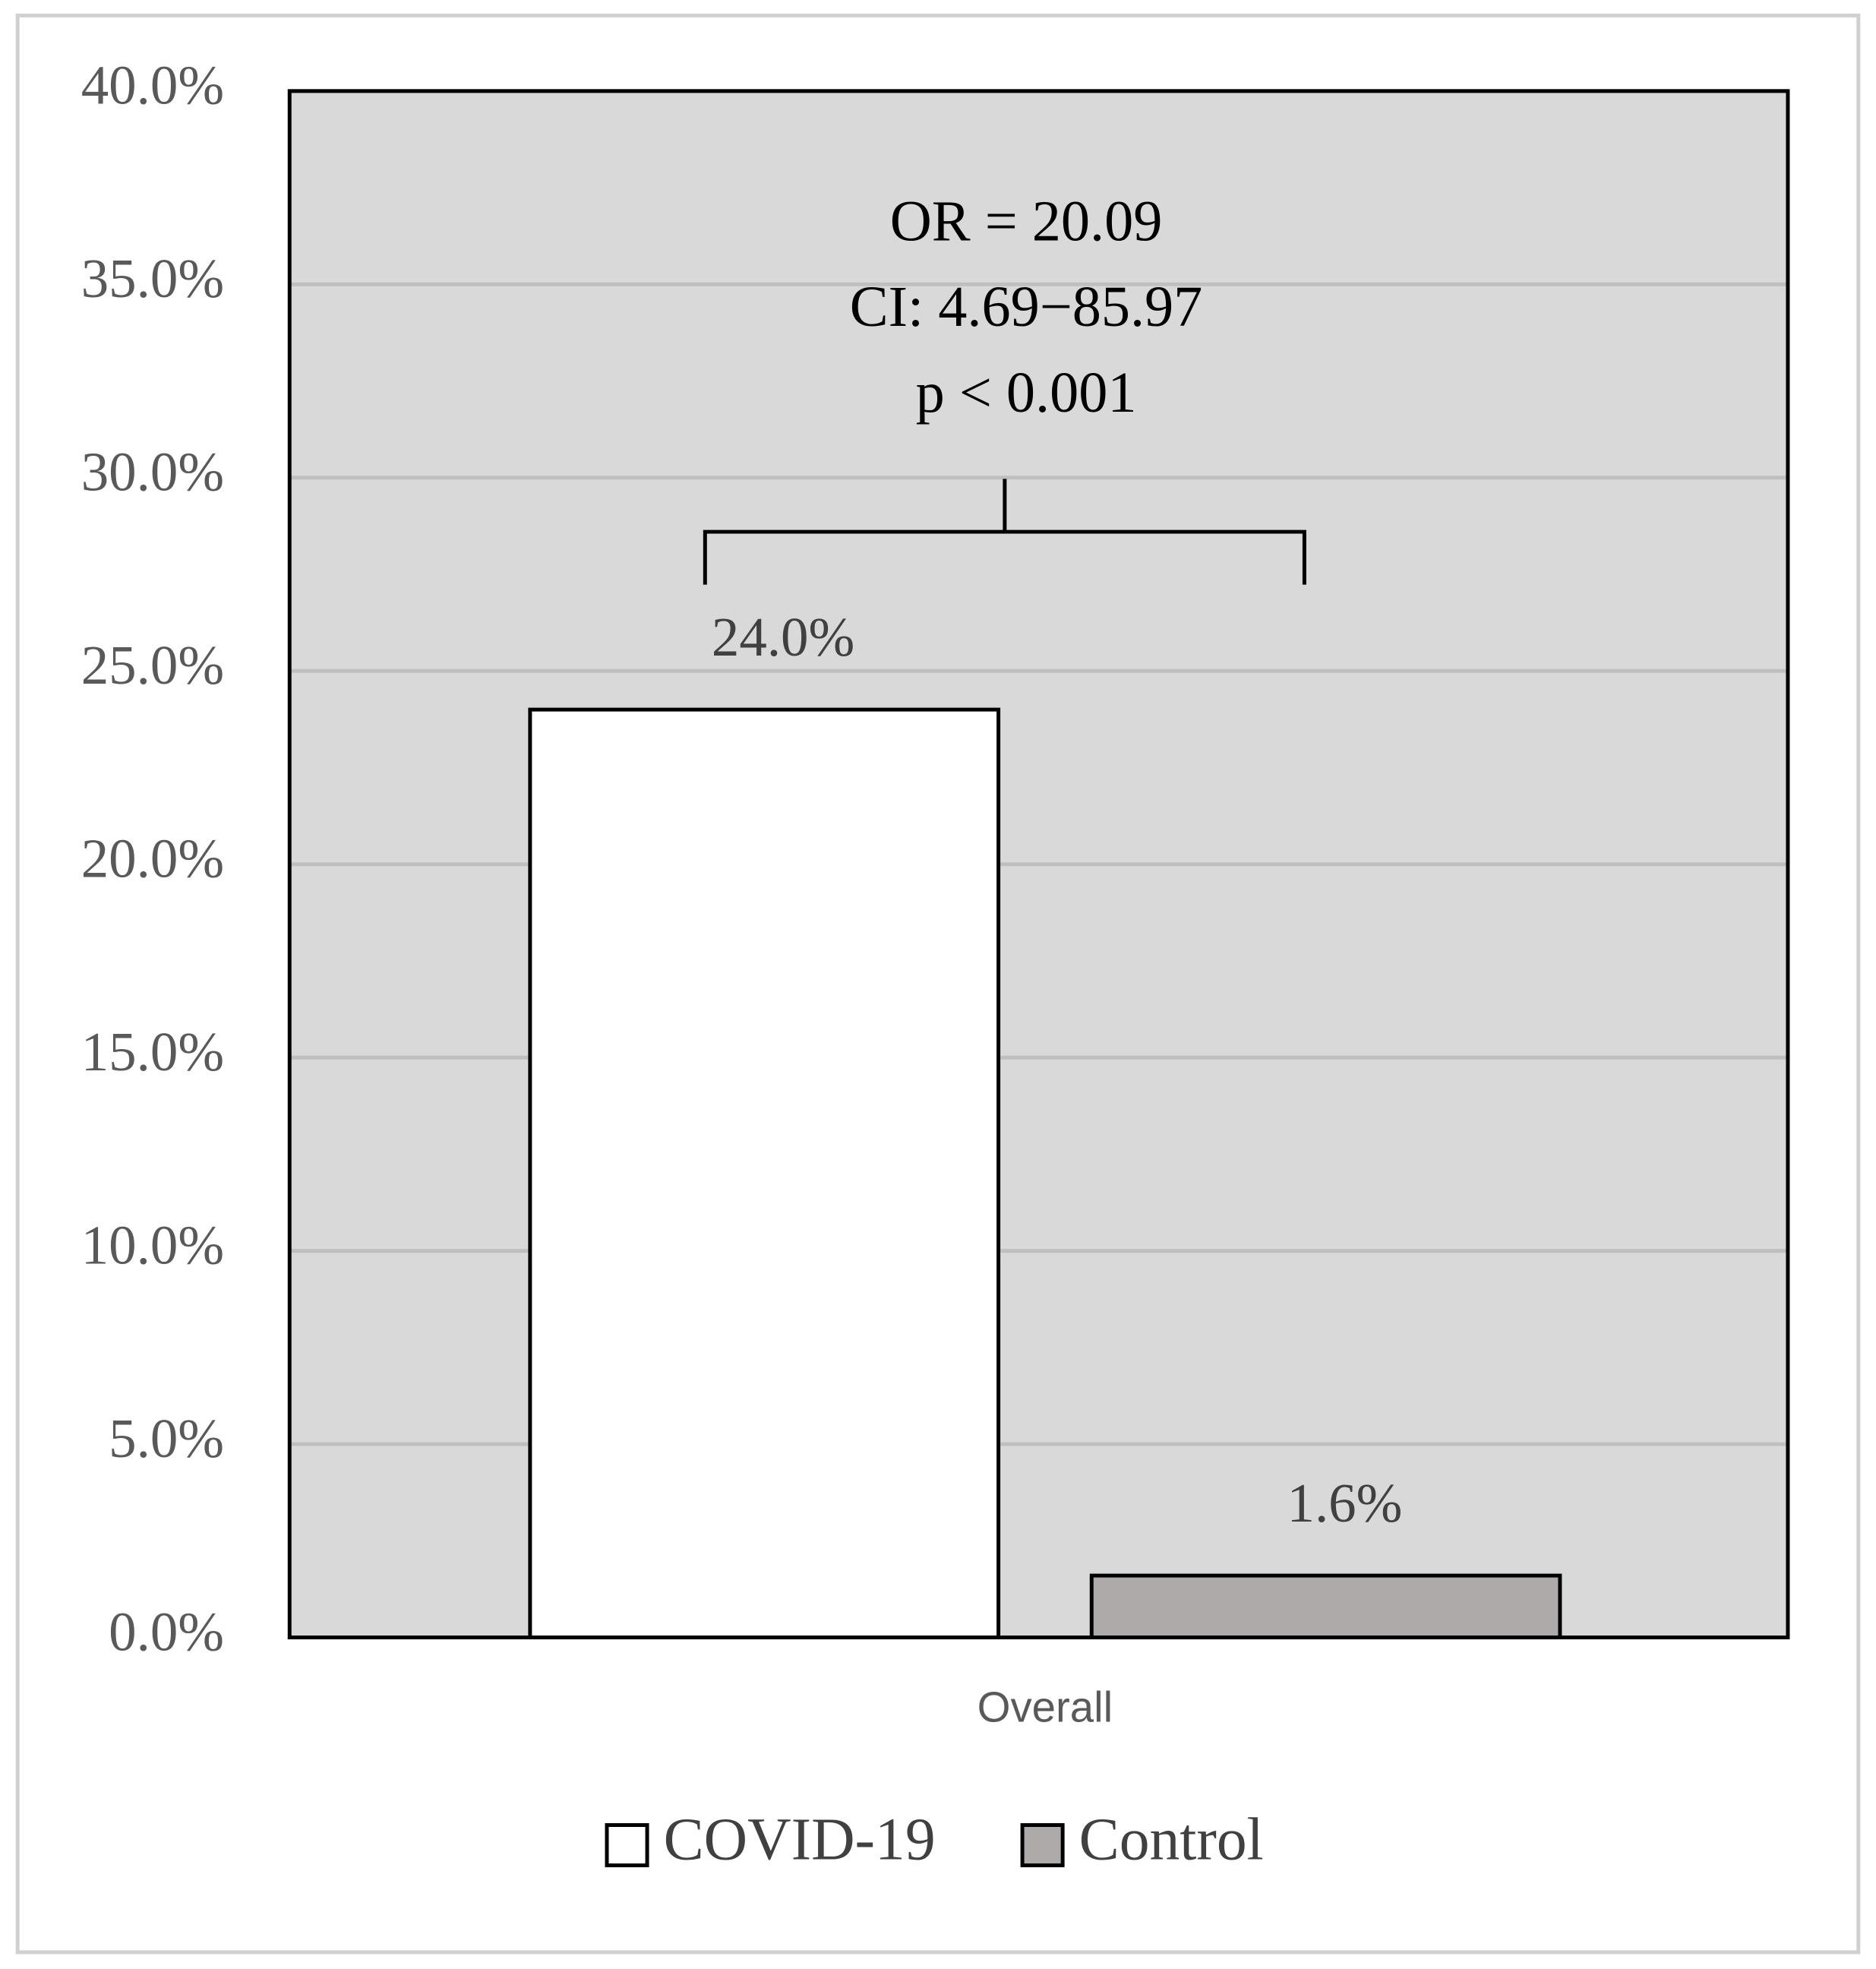  What do you see at coordinates (1344, 1503) in the screenshot?
I see `value-label: 1.6%` at bounding box center [1344, 1503].